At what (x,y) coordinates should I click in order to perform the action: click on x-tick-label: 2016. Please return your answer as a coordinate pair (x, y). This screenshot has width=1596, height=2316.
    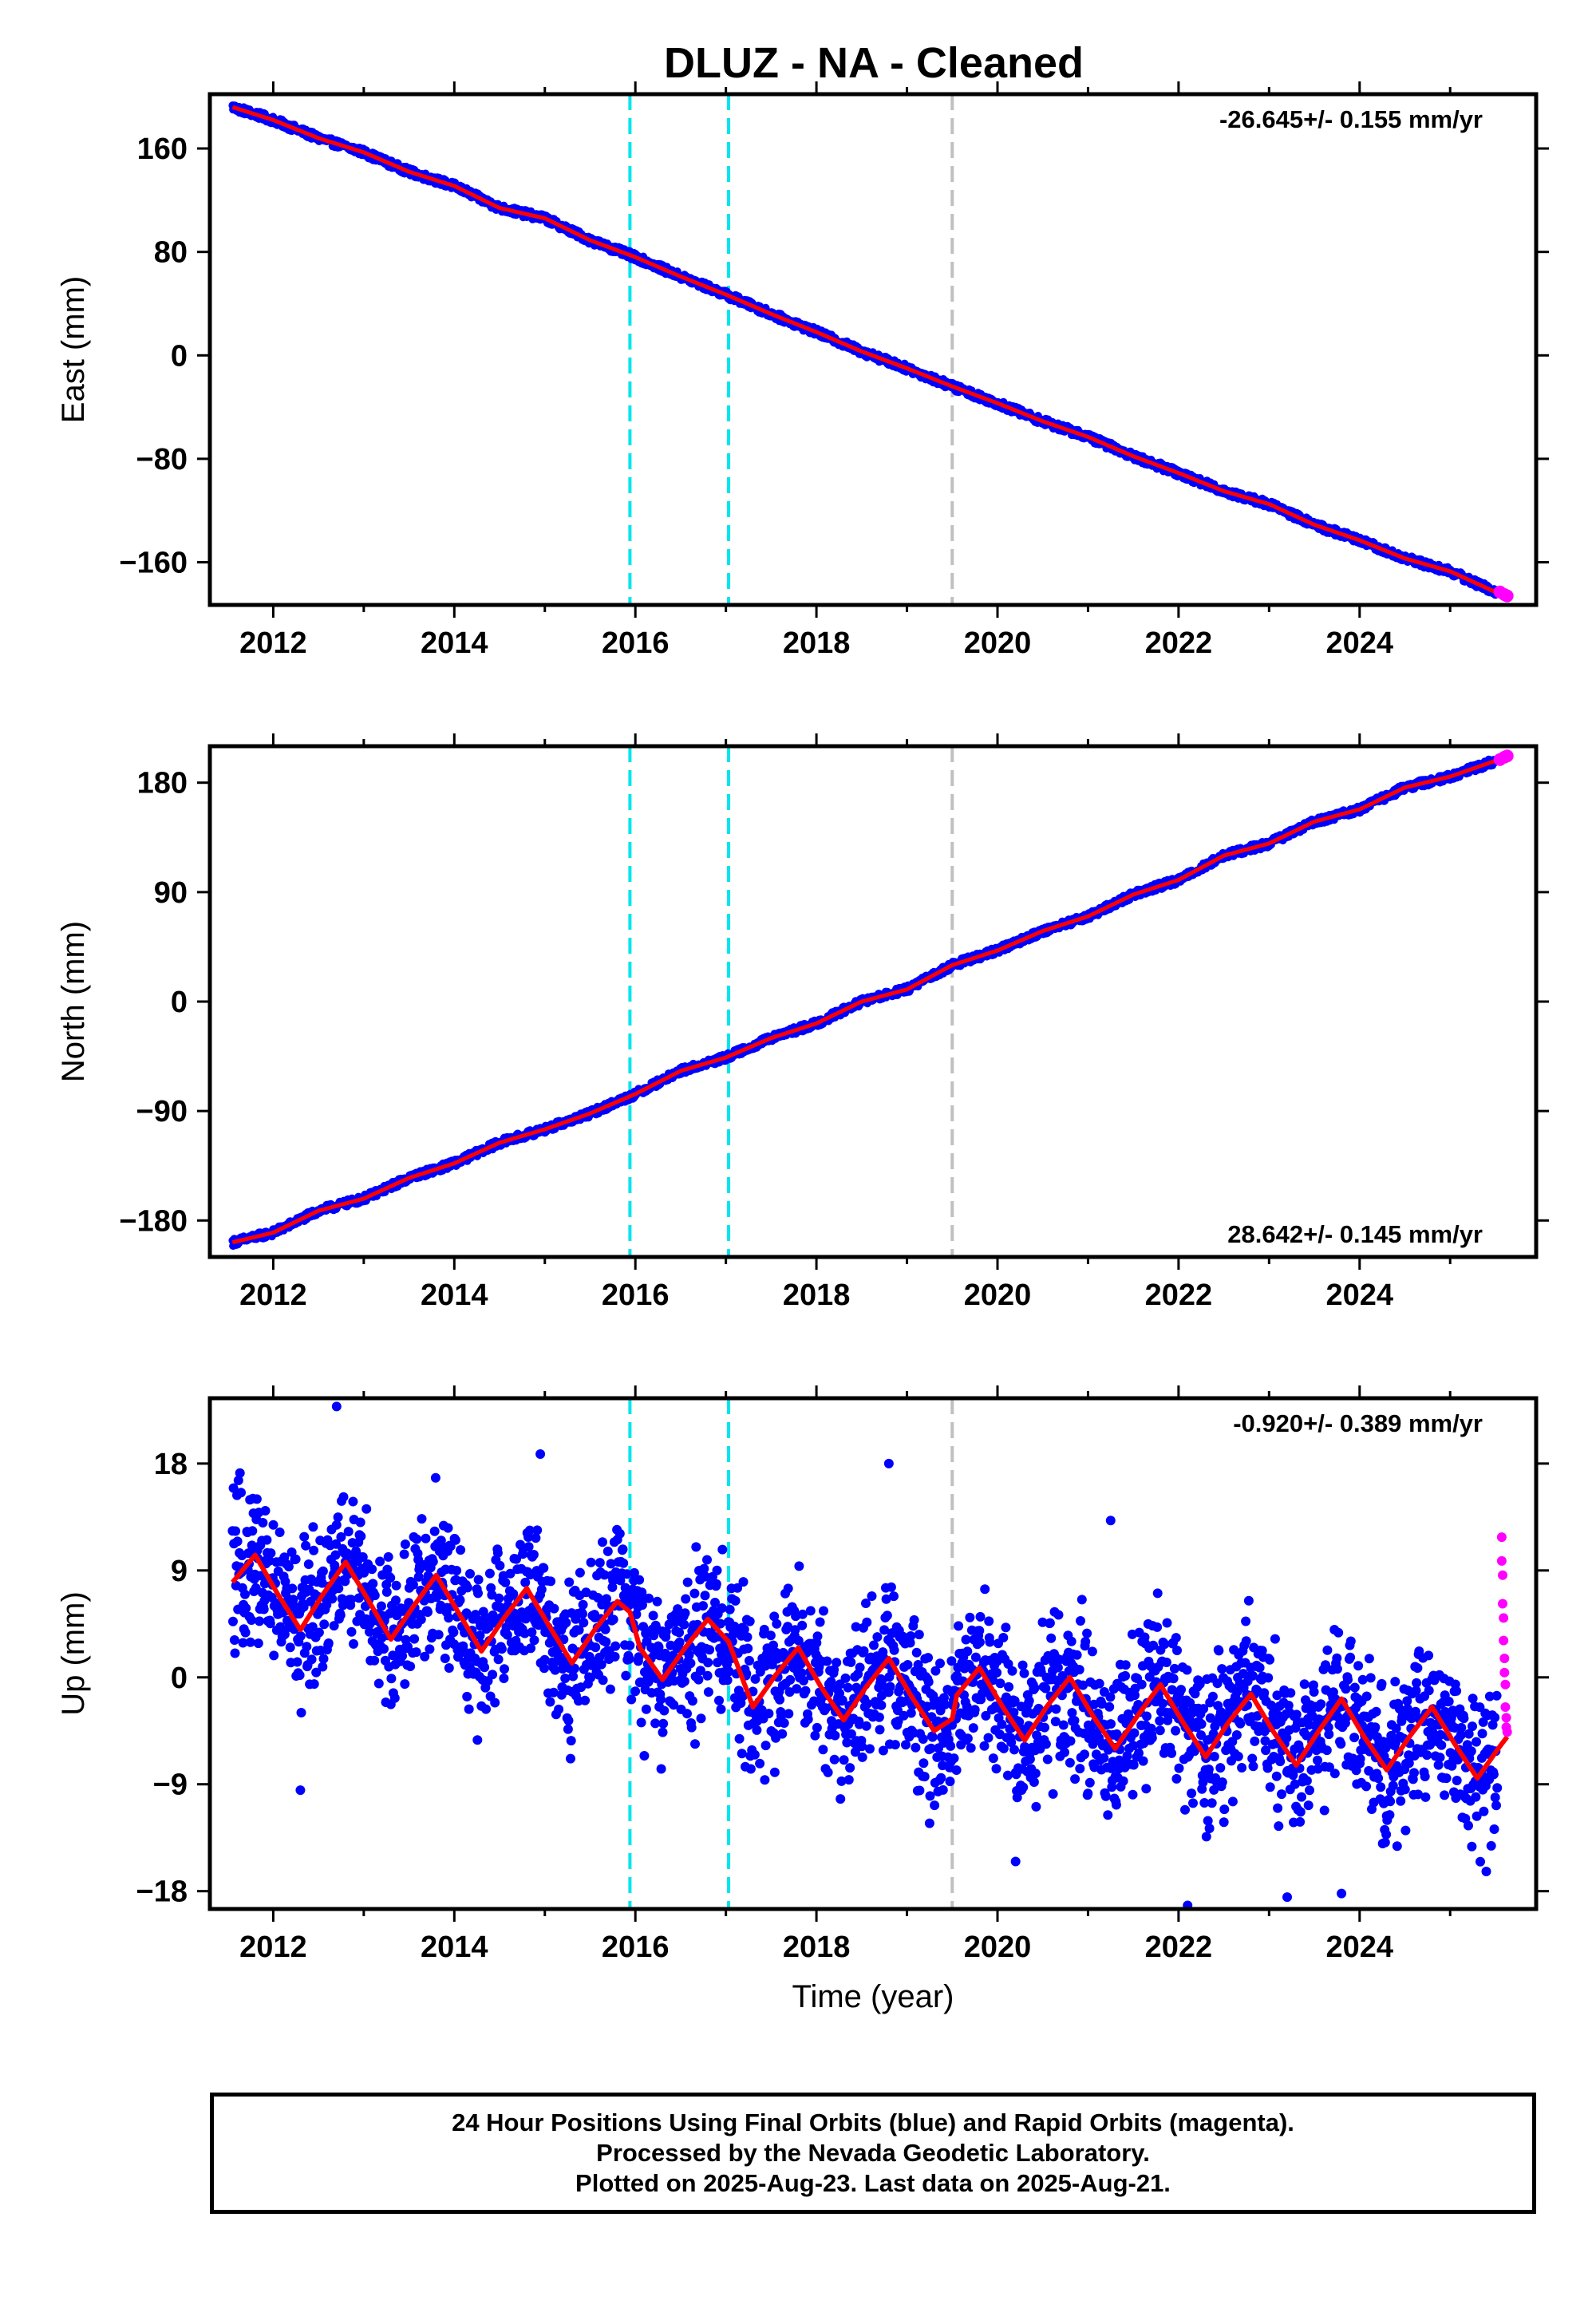
    Looking at the image, I should click on (636, 1295).